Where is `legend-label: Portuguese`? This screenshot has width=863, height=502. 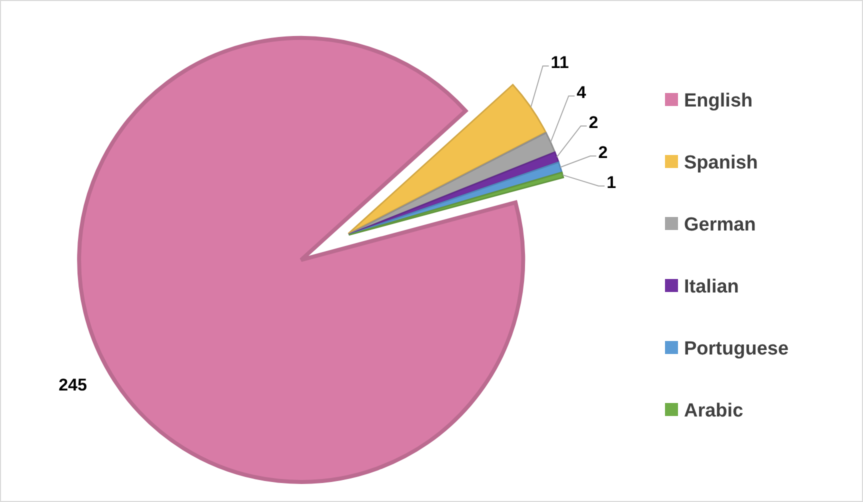
legend-label: Portuguese is located at coordinates (736, 349).